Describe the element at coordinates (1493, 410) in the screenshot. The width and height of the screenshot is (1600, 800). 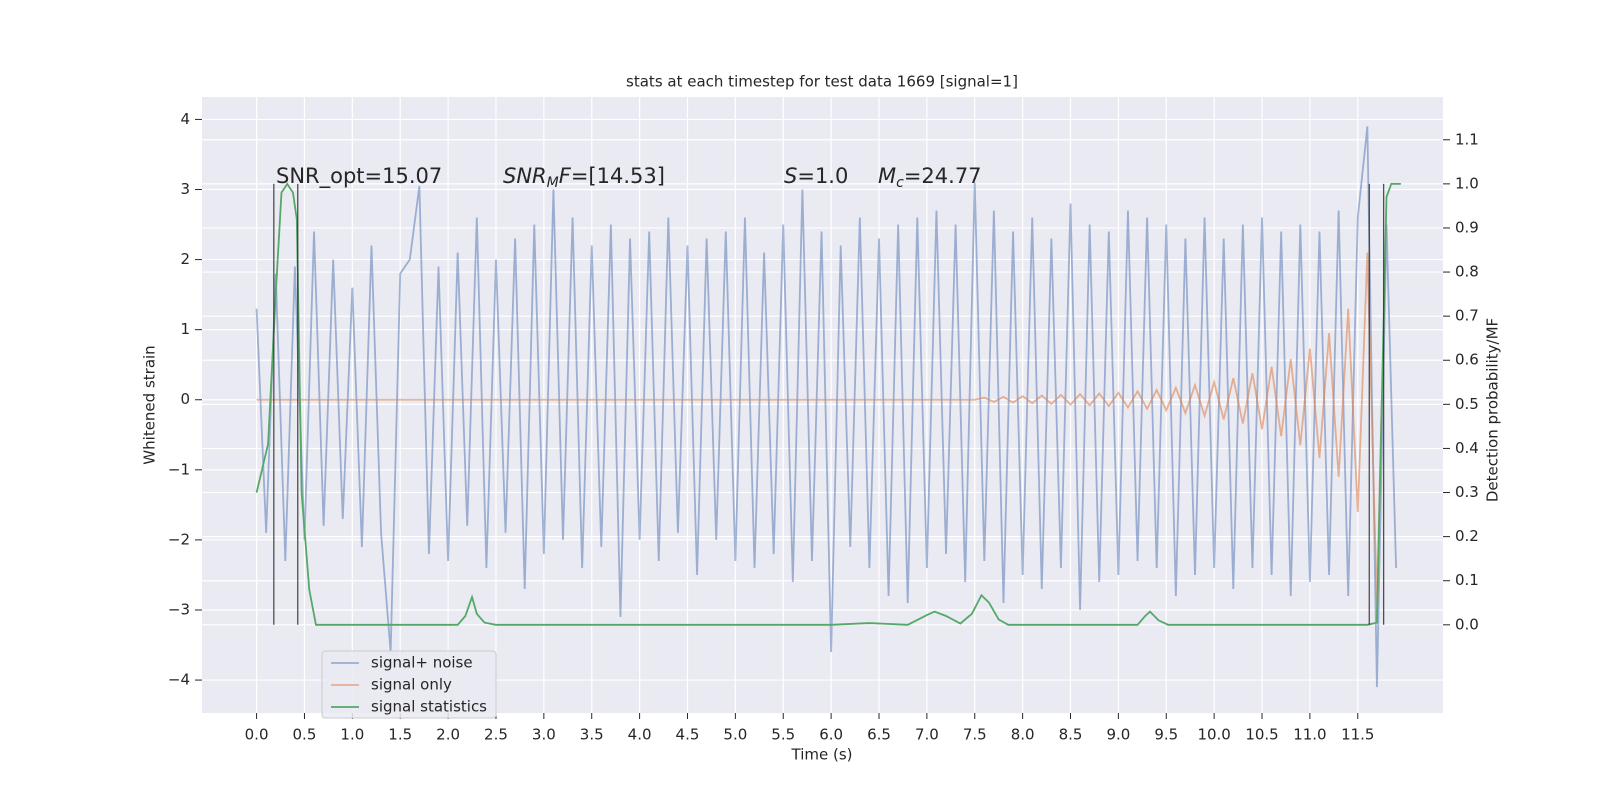
I see `y2-axis-label: Detection probability/MF` at that location.